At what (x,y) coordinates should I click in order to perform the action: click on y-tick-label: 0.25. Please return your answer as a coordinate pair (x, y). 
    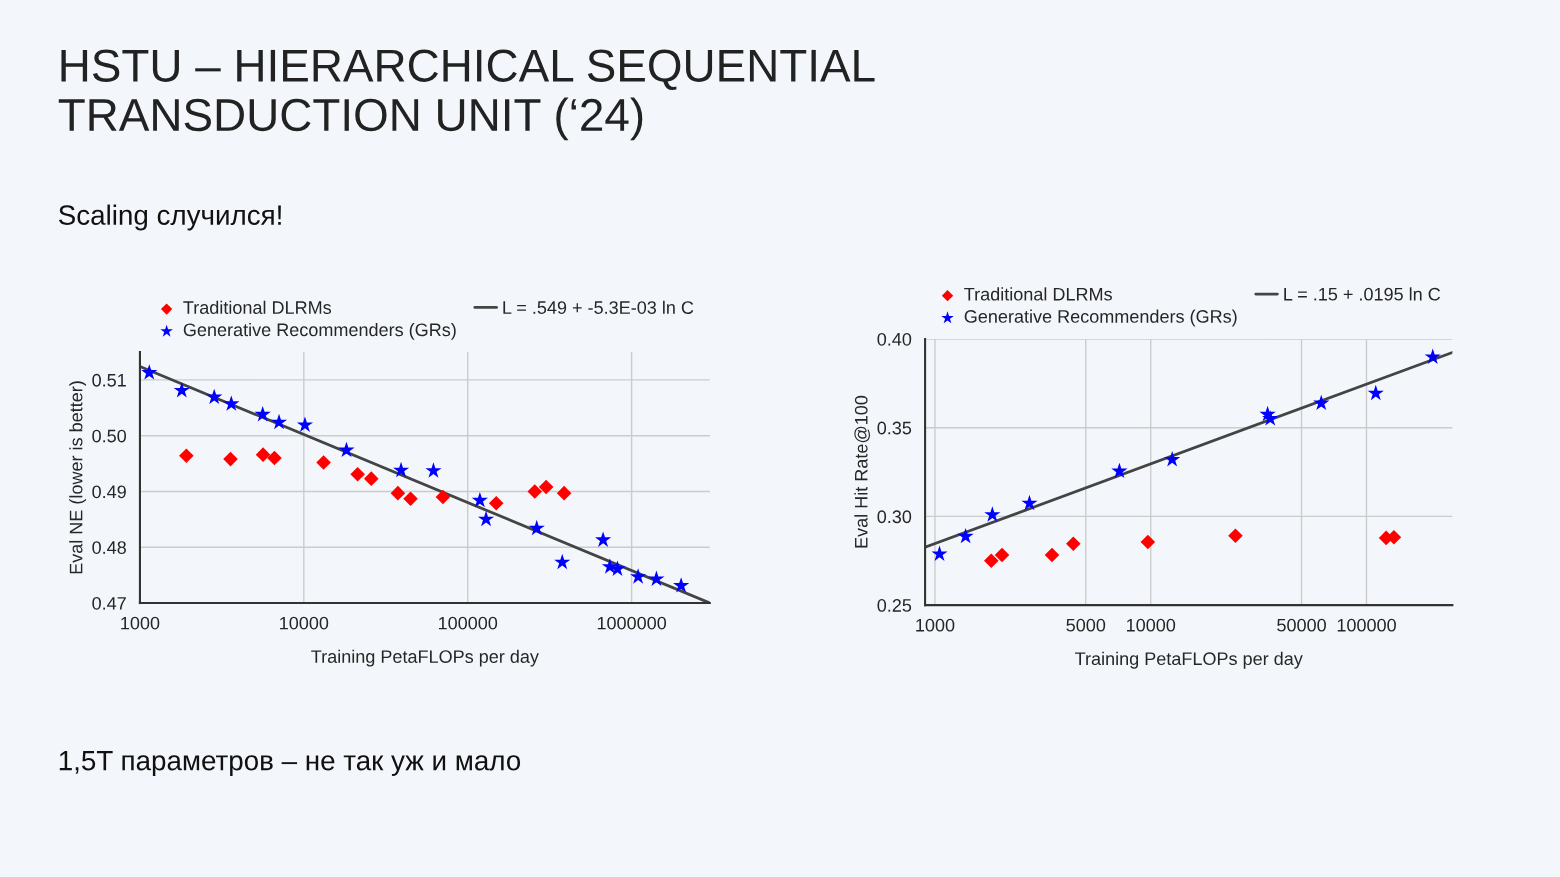
    Looking at the image, I should click on (894, 605).